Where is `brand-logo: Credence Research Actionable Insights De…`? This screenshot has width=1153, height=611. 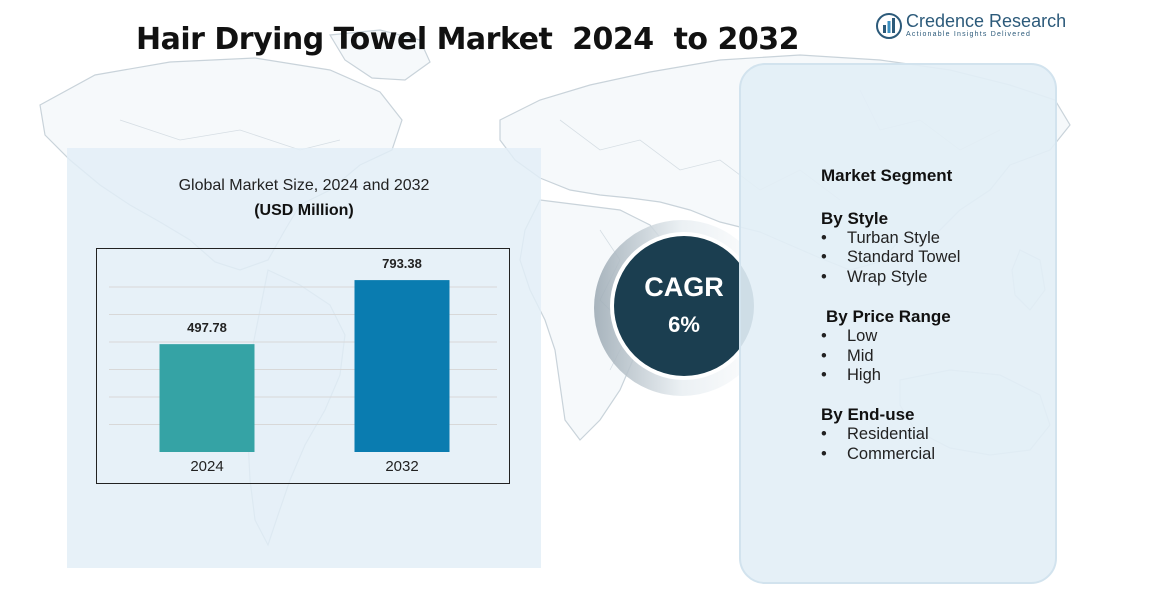
brand-logo: Credence Research Actionable Insights De… is located at coordinates (971, 25).